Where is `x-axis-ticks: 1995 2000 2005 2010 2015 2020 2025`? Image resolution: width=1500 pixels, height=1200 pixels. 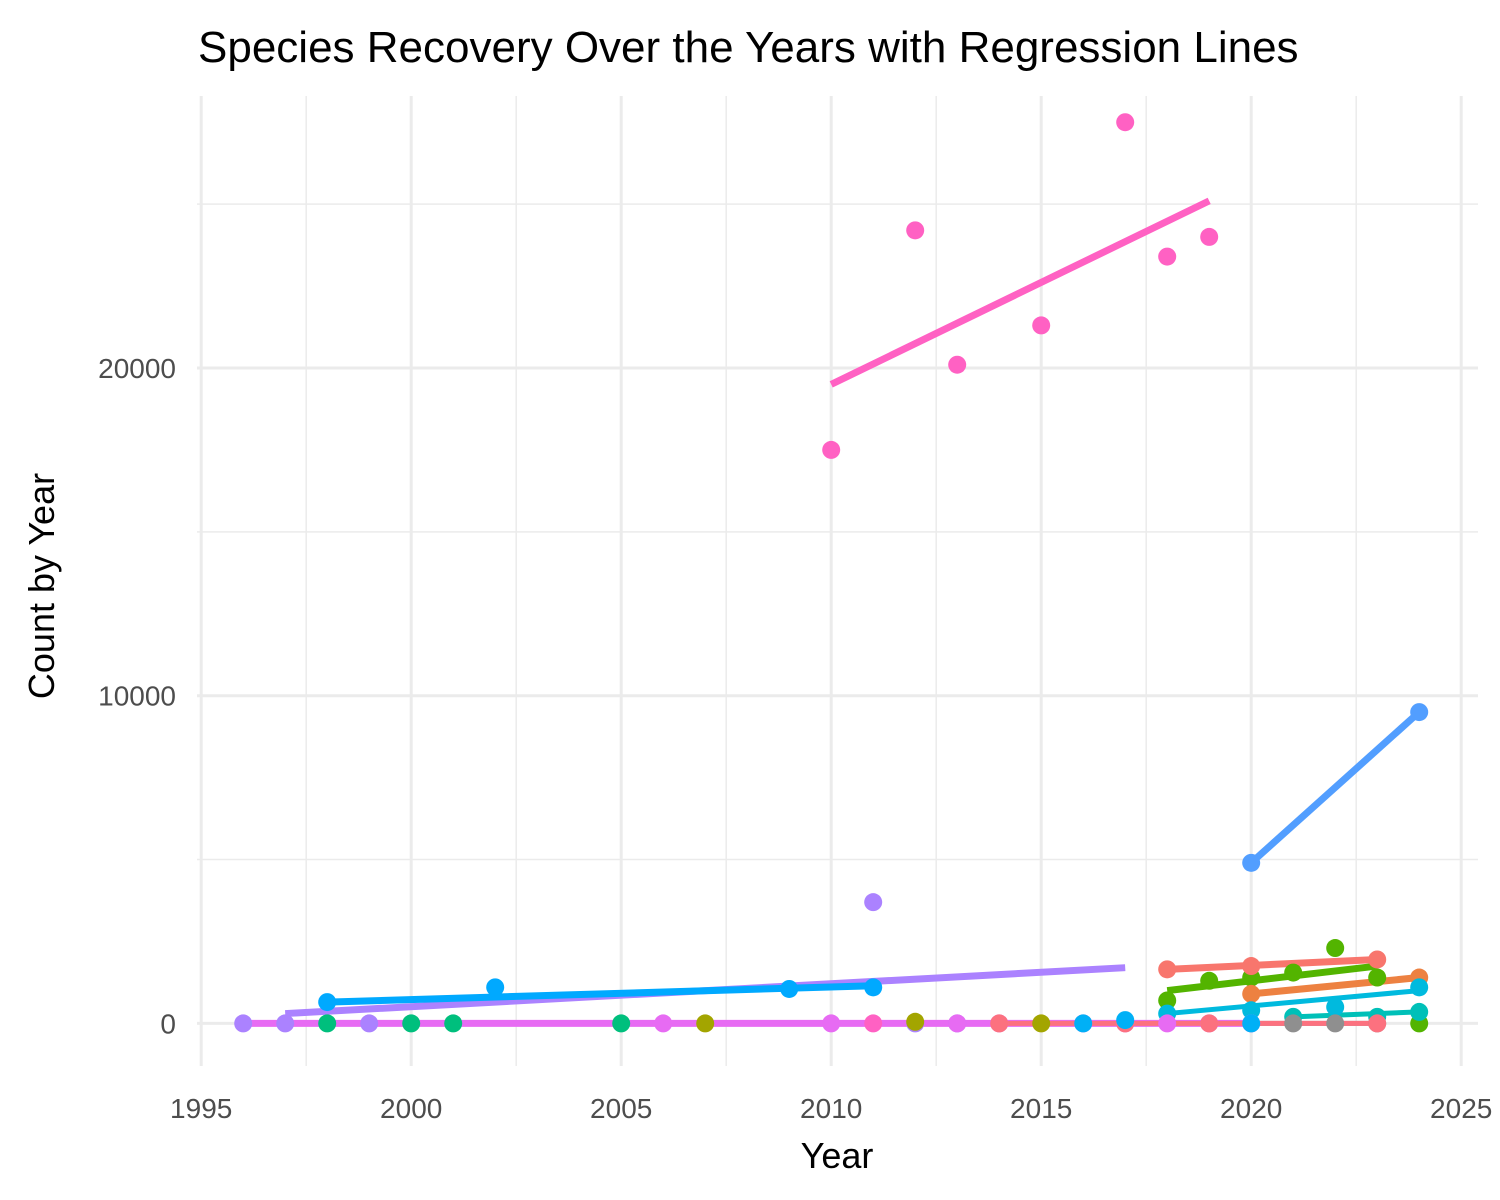 x-axis-ticks: 1995 2000 2005 2010 2015 2020 2025 is located at coordinates (831, 1108).